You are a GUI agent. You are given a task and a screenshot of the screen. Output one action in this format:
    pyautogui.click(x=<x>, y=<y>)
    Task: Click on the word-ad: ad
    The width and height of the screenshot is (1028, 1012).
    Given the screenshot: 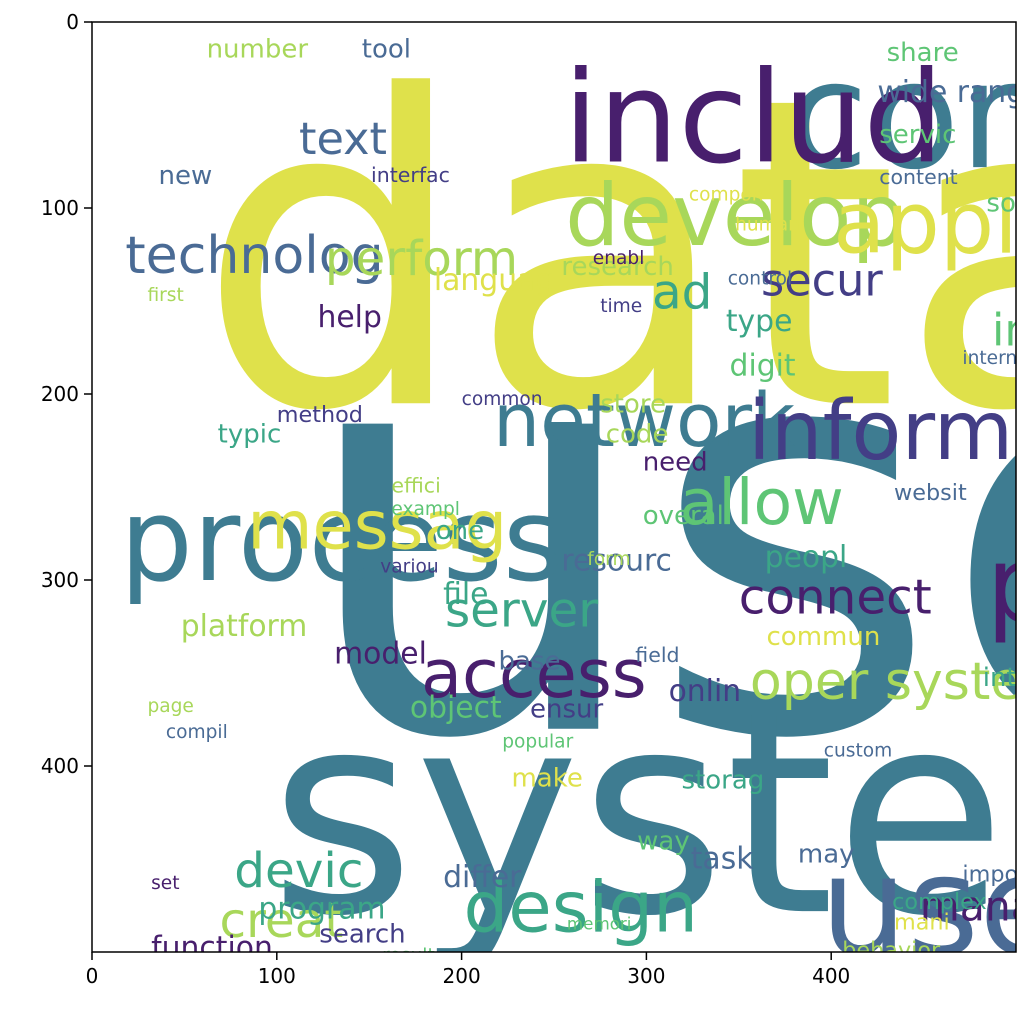 What is the action you would take?
    pyautogui.click(x=682, y=292)
    